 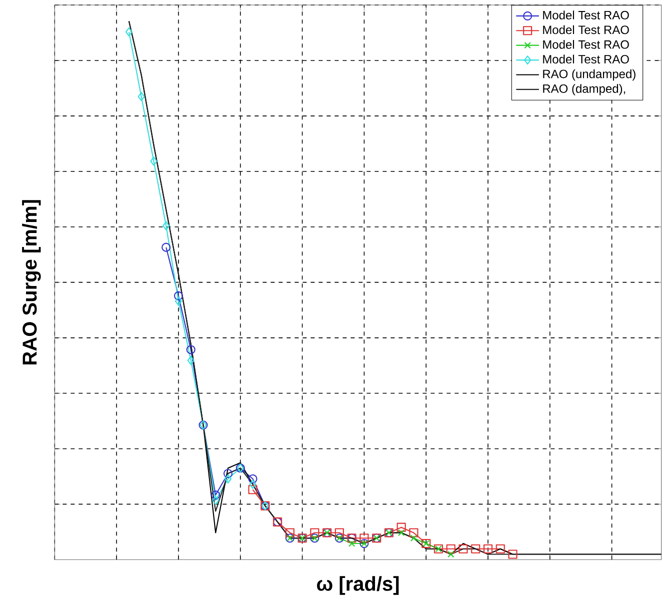 I want to click on x-axis-title: ω [rad/s], so click(x=358, y=585).